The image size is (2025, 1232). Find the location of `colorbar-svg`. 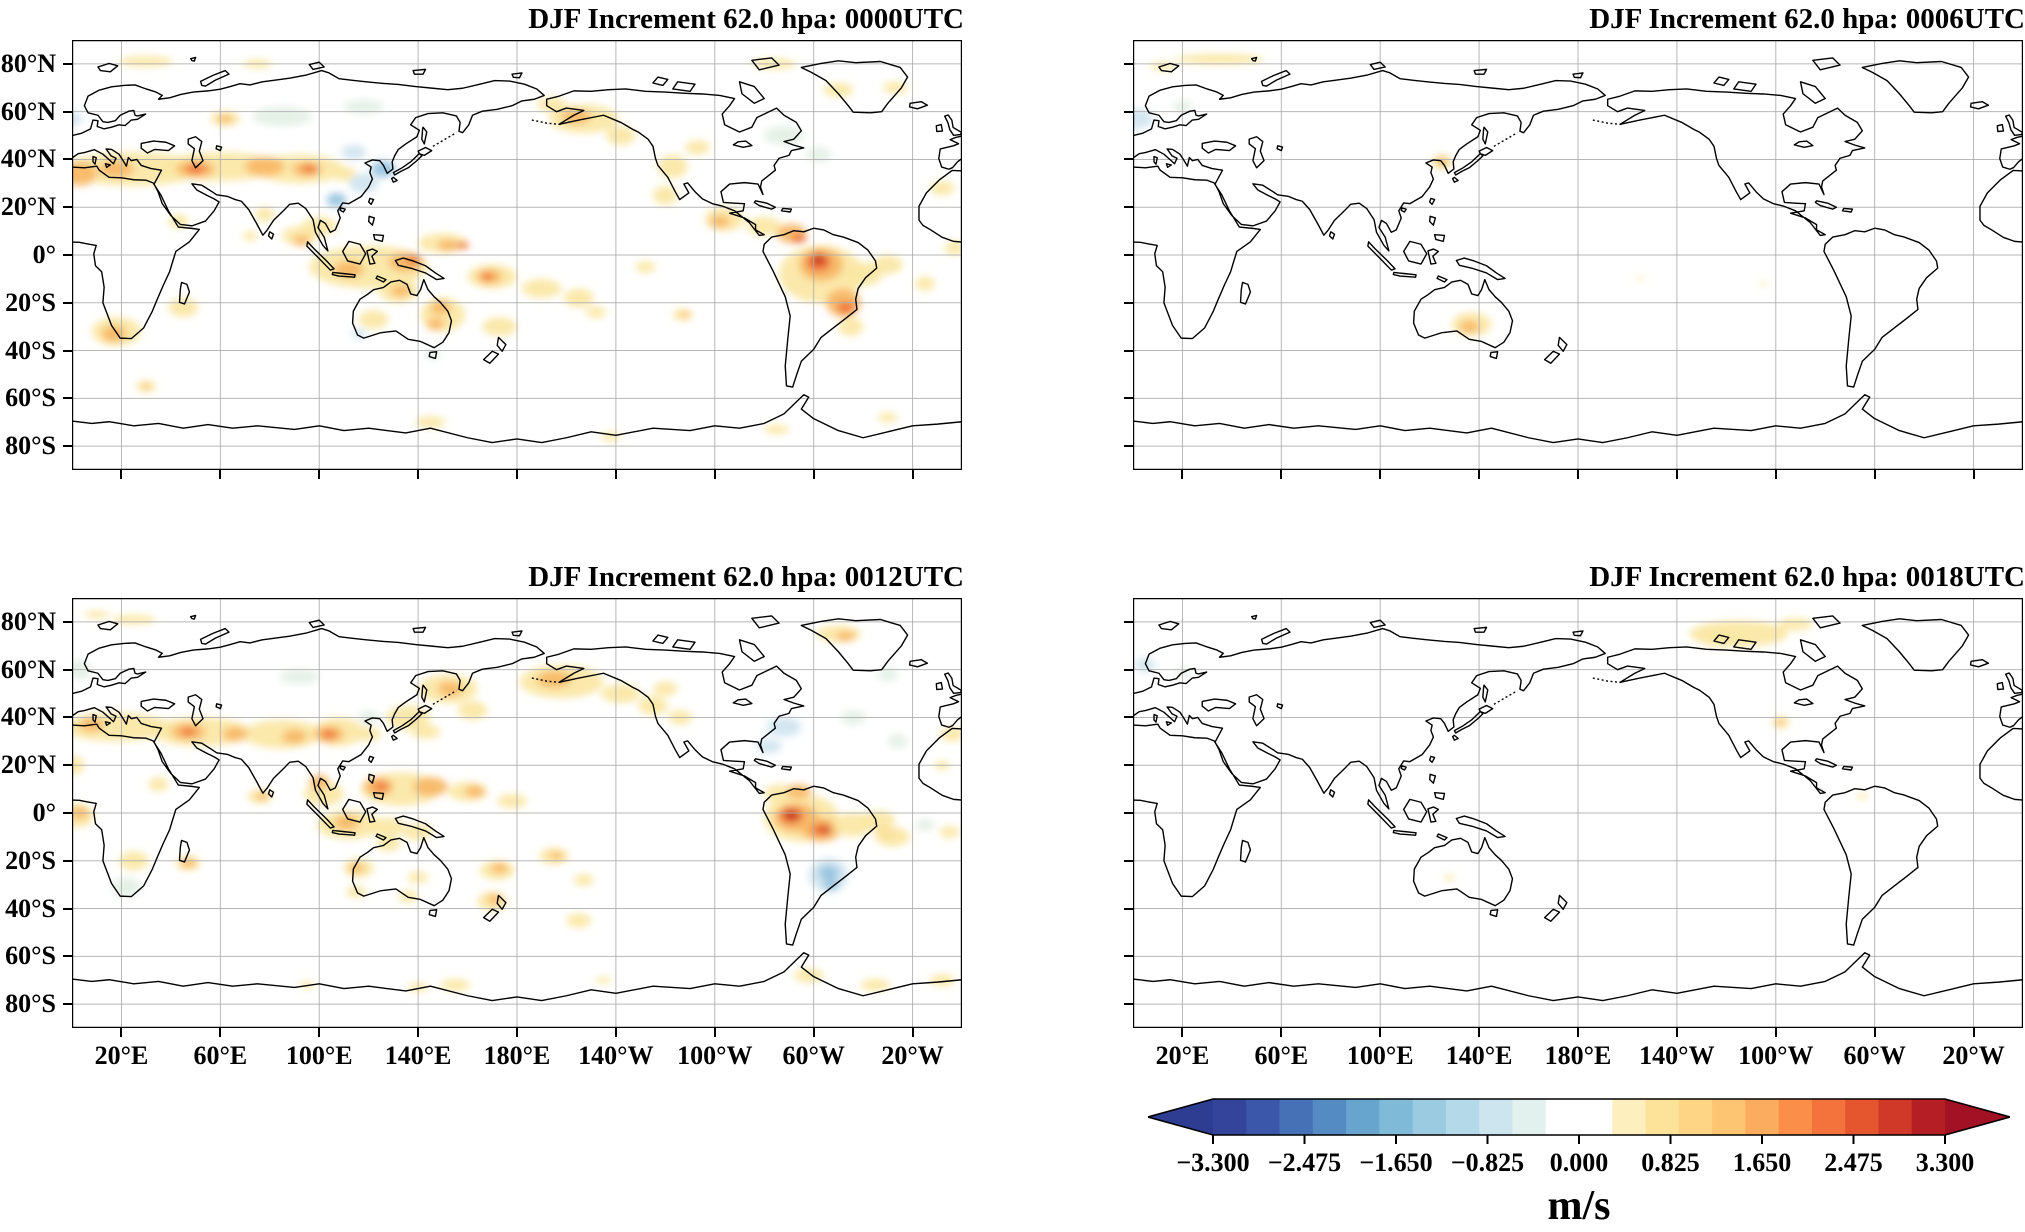

colorbar-svg is located at coordinates (1579, 1121).